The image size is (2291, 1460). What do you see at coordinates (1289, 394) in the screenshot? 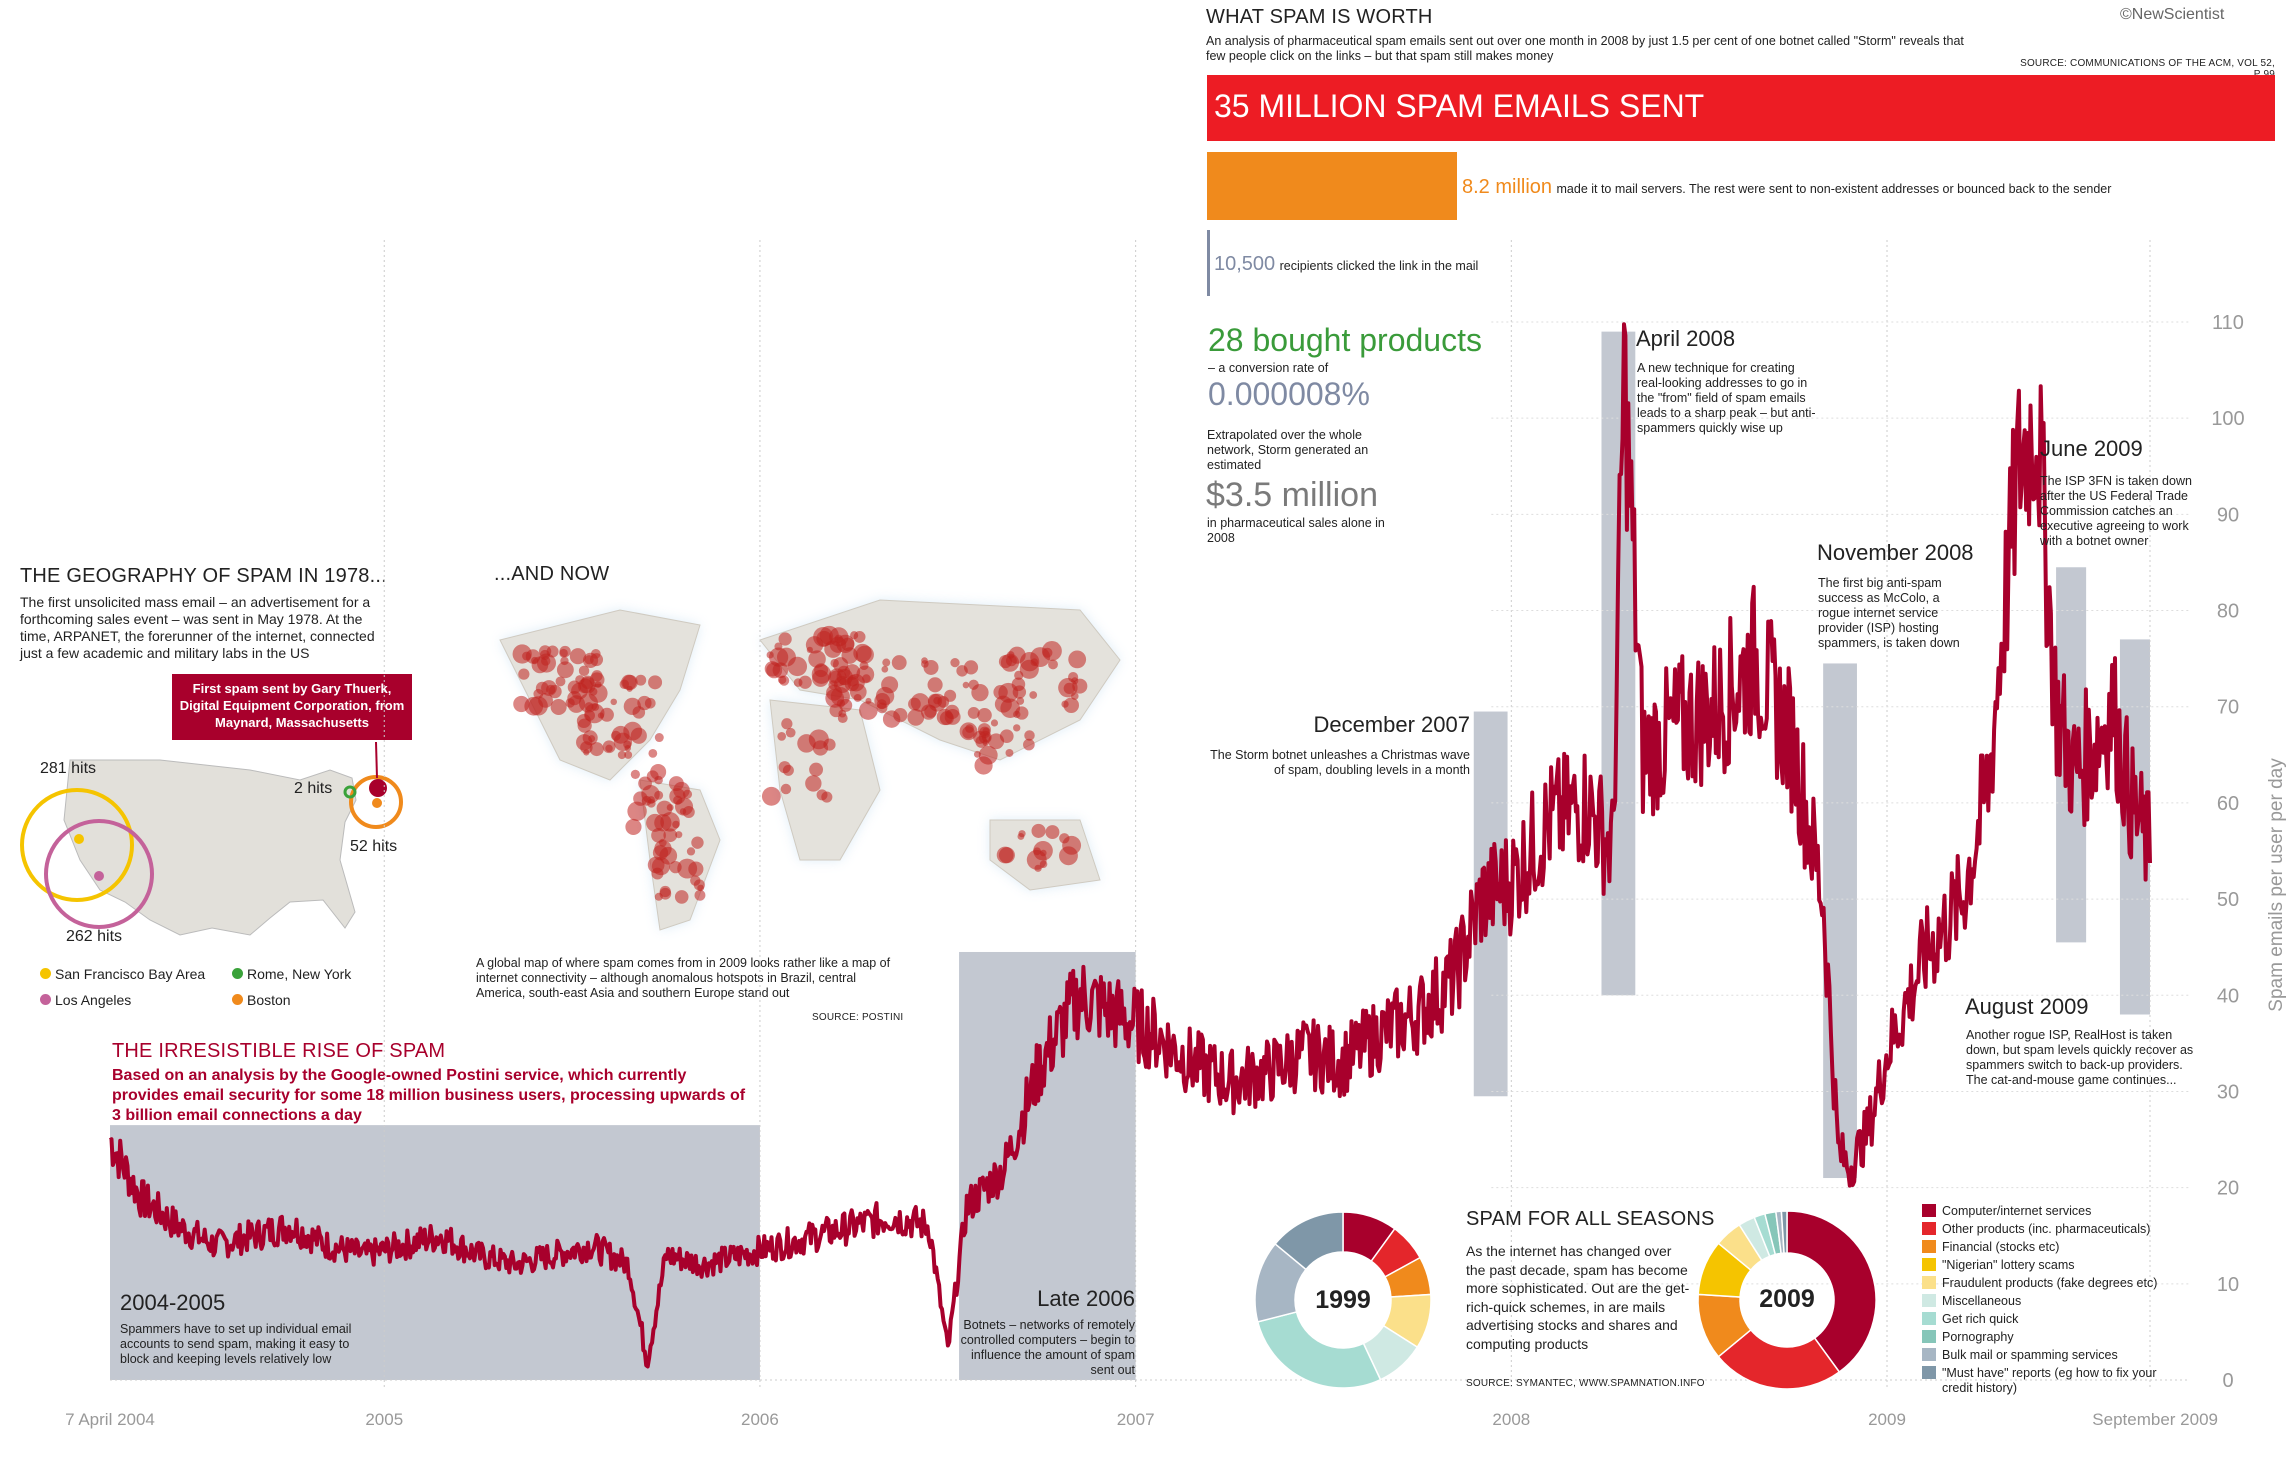
I see `conversion-rate: 0.000008%` at bounding box center [1289, 394].